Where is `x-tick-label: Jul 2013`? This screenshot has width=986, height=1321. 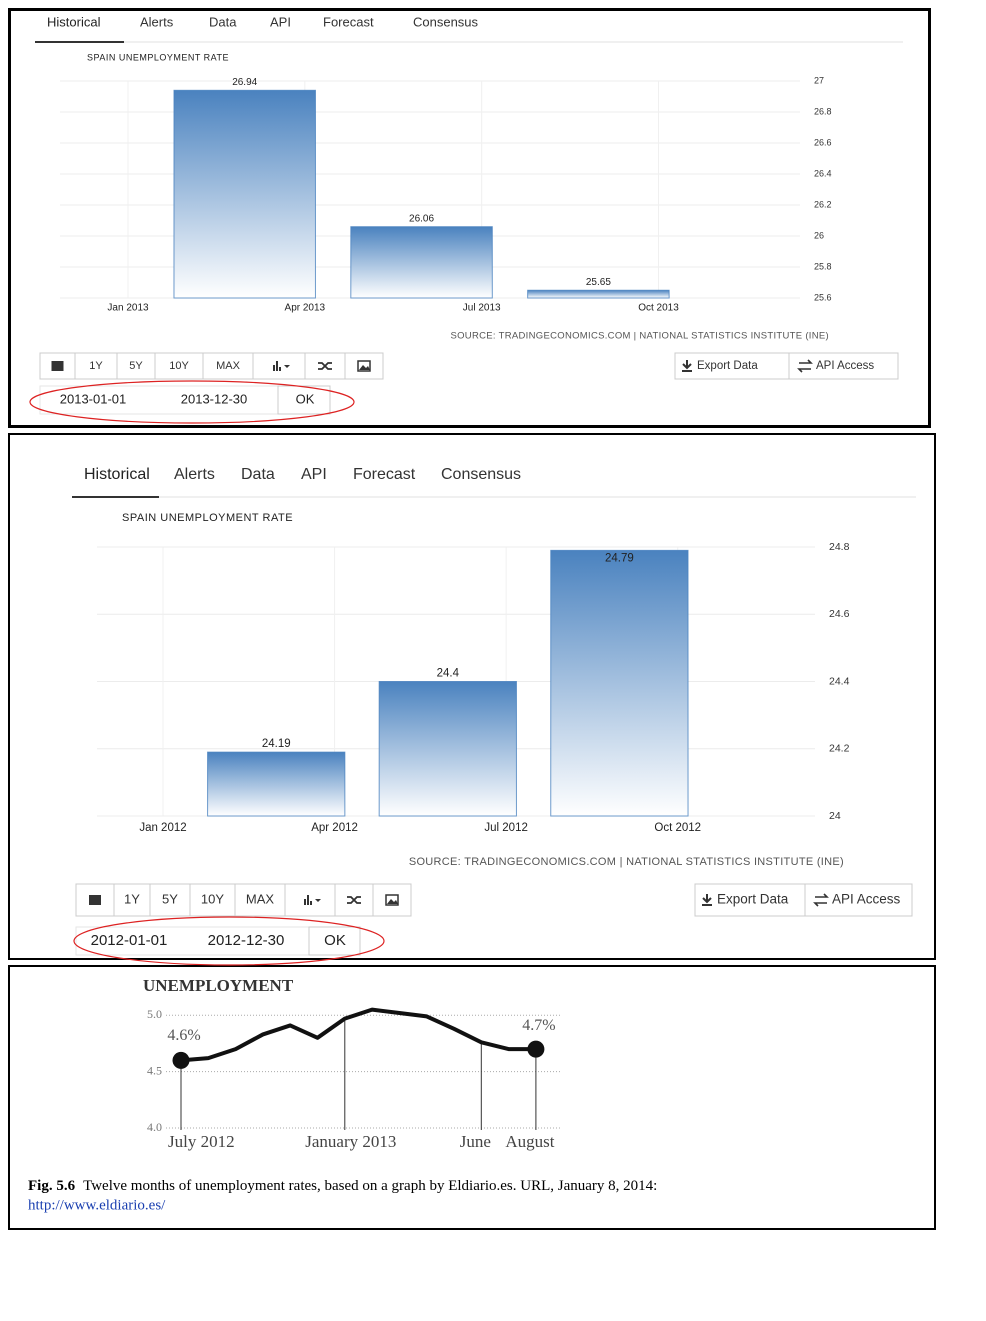 x-tick-label: Jul 2013 is located at coordinates (482, 308).